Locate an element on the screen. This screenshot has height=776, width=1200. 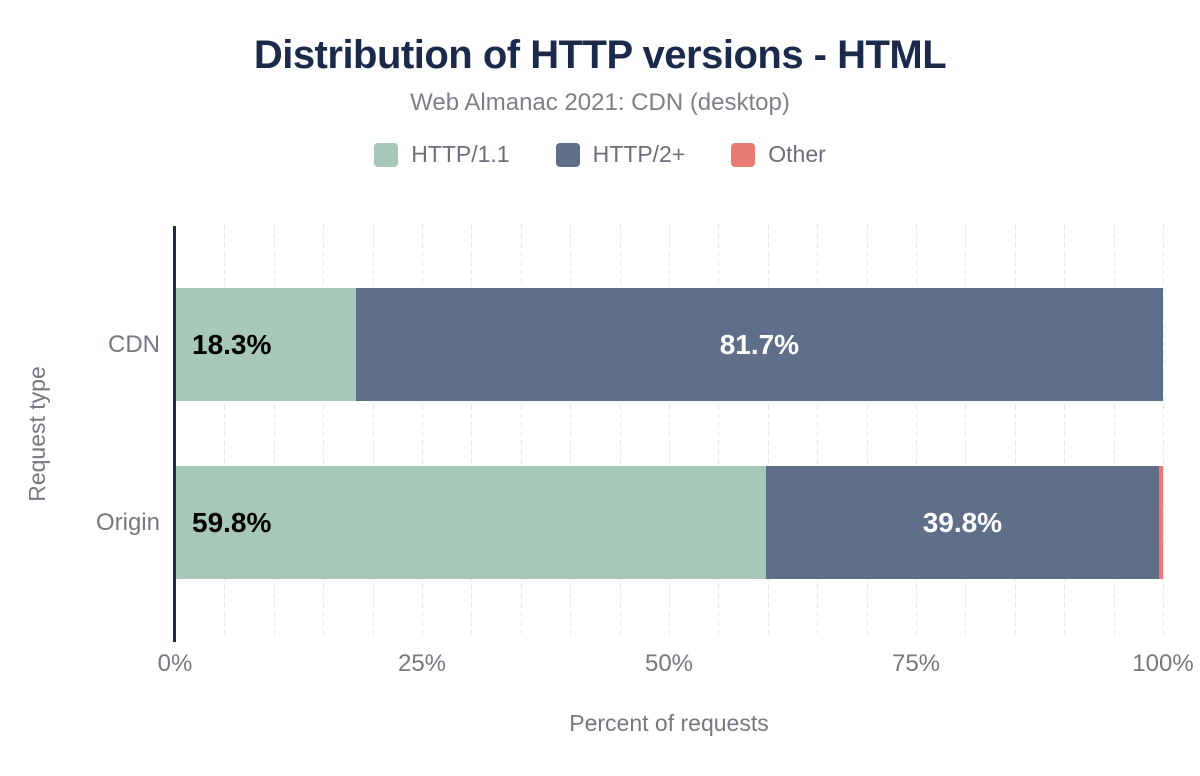
legend-item-other: Other is located at coordinates (778, 154).